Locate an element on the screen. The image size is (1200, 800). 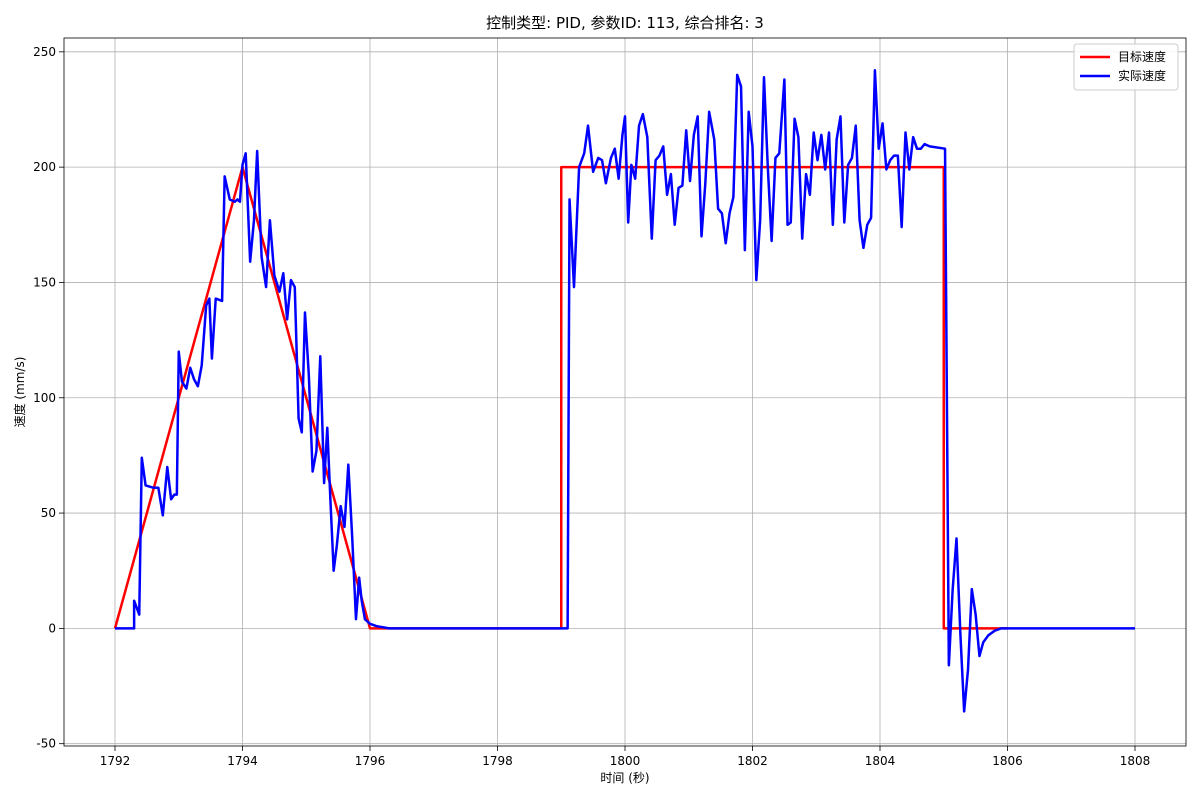
y-tick-label: -50 is located at coordinates (46, 744).